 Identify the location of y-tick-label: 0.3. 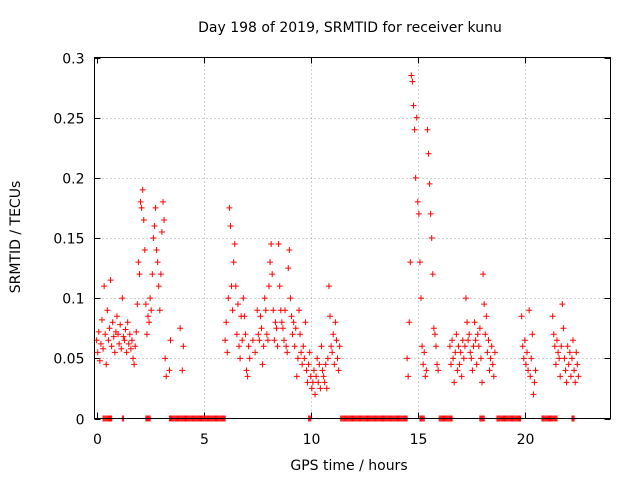
(73, 60).